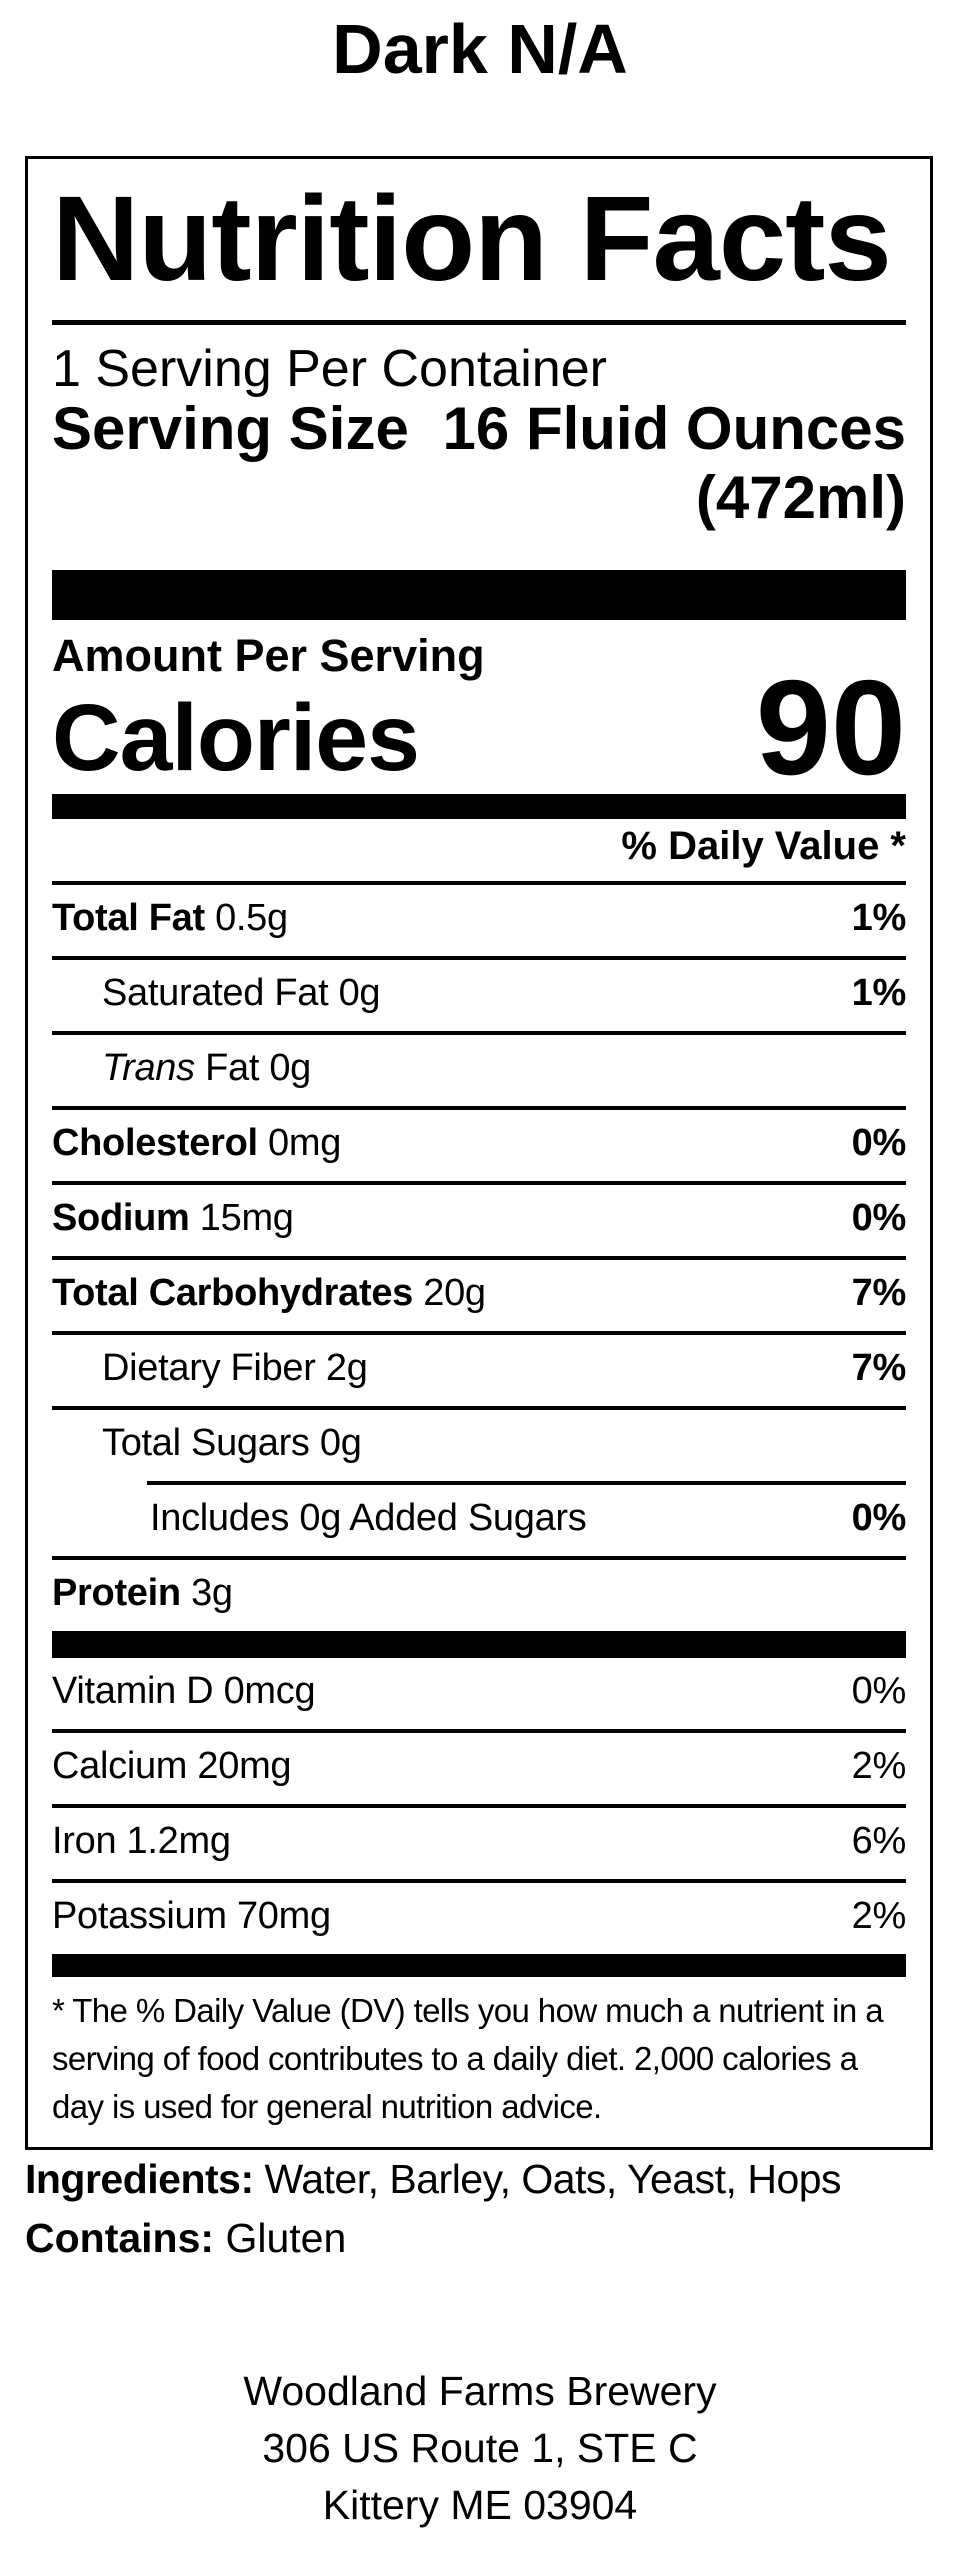 Image resolution: width=960 pixels, height=2562 pixels. Describe the element at coordinates (368, 1518) in the screenshot. I see `nutrient-name: Includes 0g Added Sugars` at that location.